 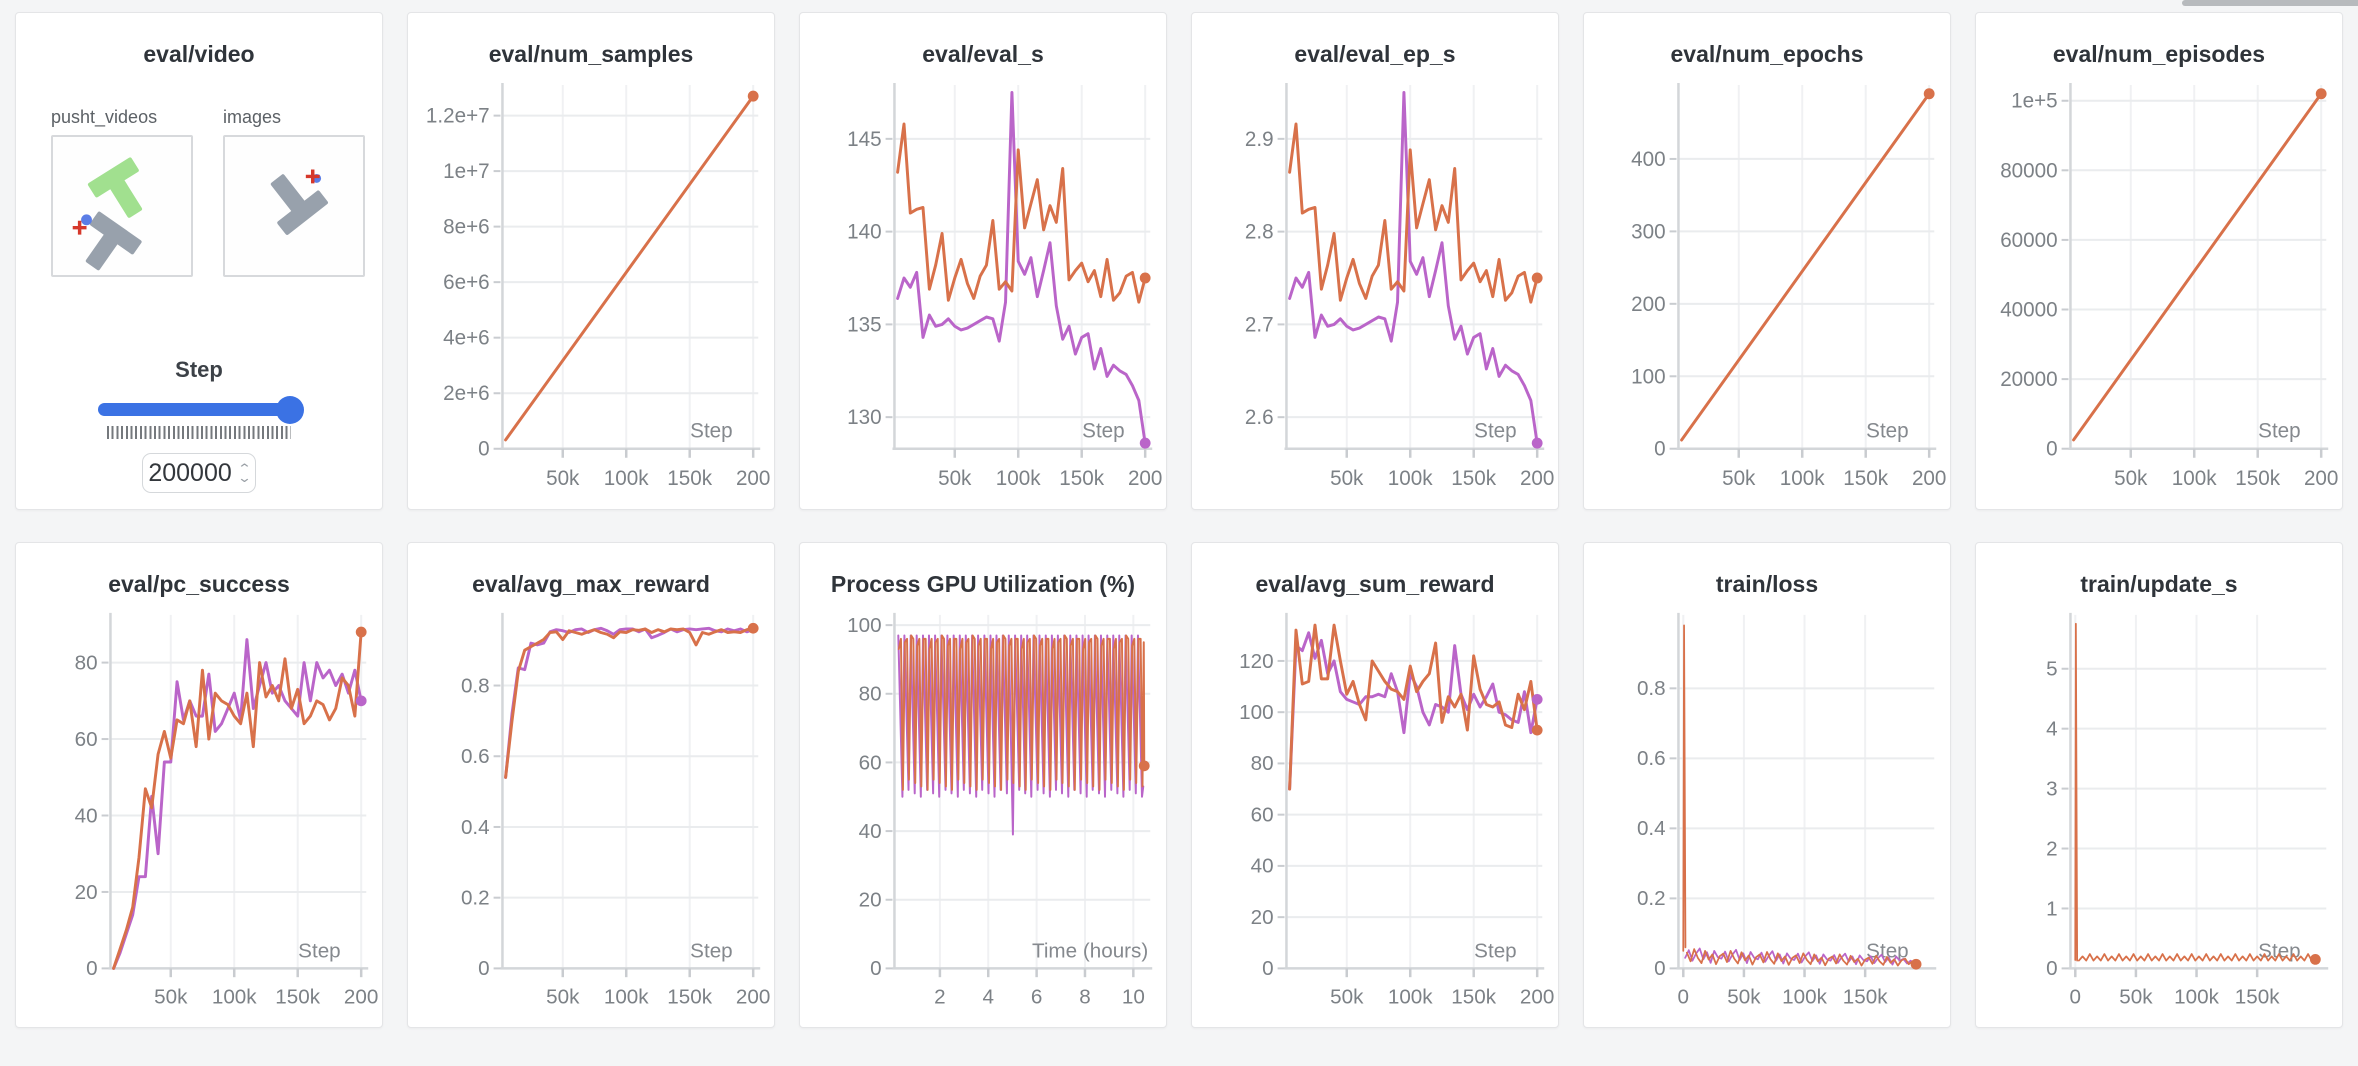 I want to click on chart-title: eval/avg_max_reward, so click(x=591, y=584).